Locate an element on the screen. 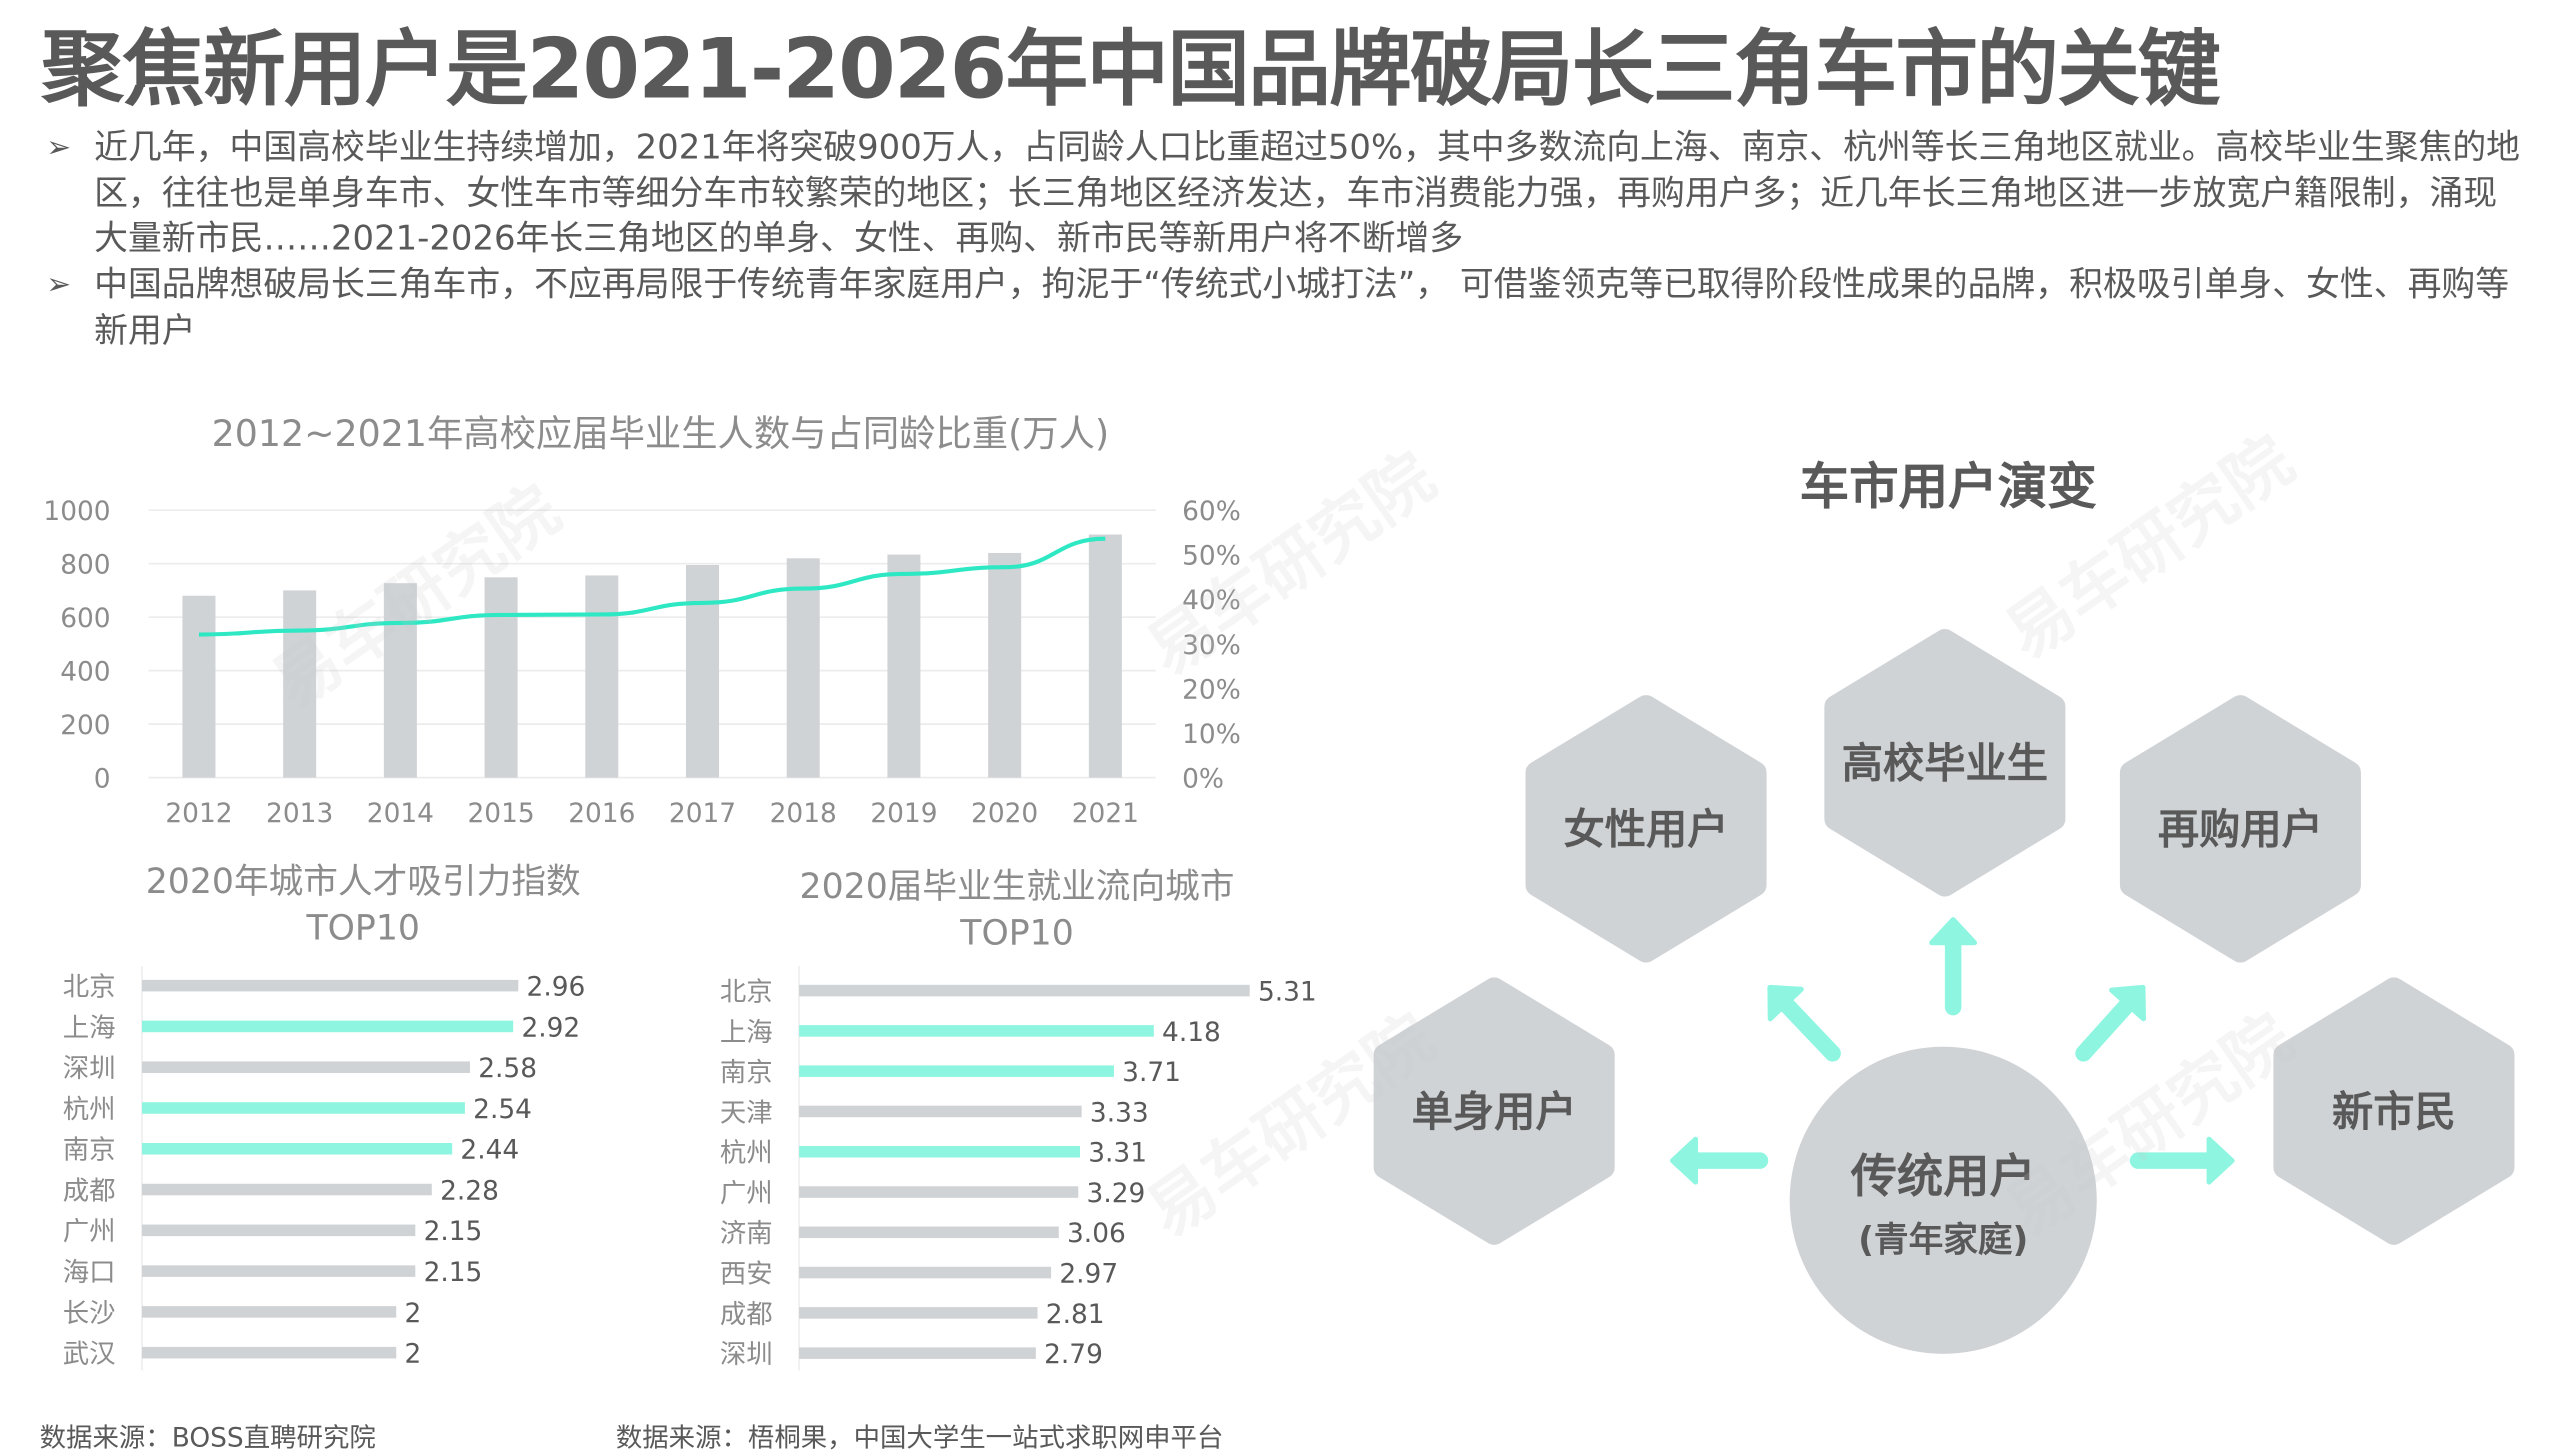  repurchase-users-node-label: 再购用户 is located at coordinates (2240, 830).